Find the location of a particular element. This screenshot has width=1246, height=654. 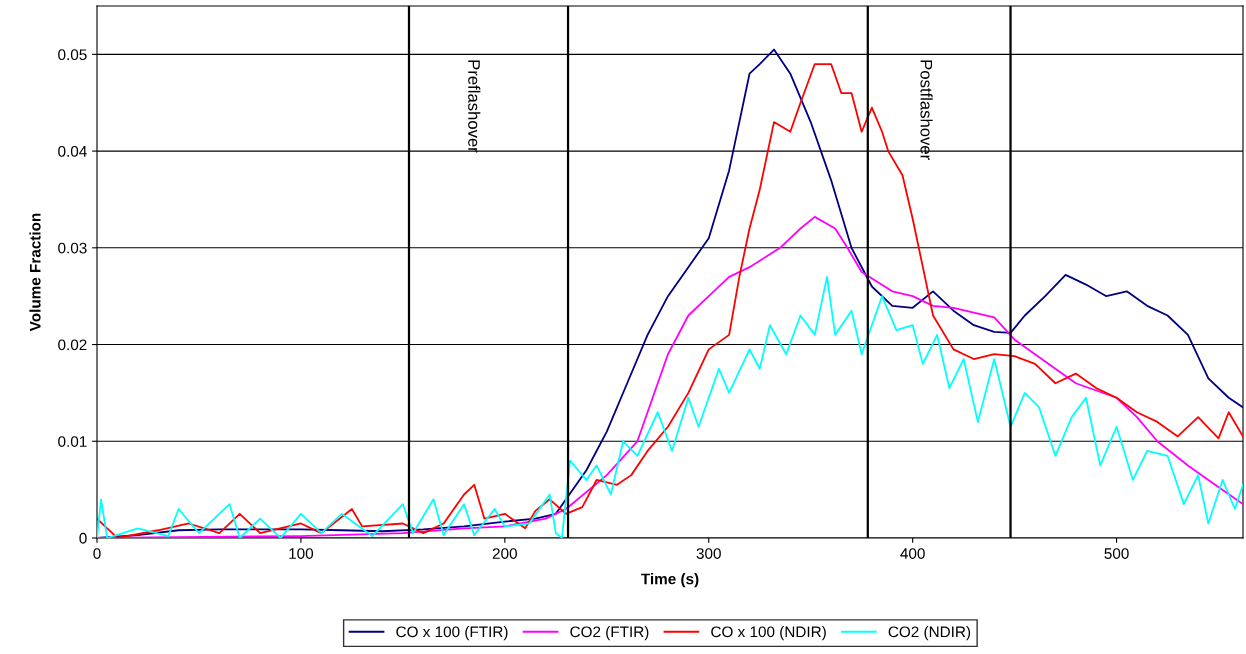

x-tick-label: 500 is located at coordinates (1116, 553).